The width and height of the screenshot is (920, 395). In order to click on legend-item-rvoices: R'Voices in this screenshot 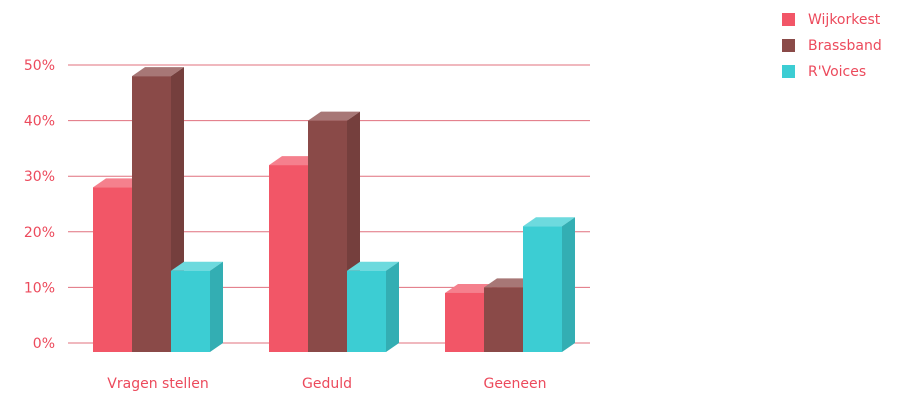, I will do `click(832, 71)`.